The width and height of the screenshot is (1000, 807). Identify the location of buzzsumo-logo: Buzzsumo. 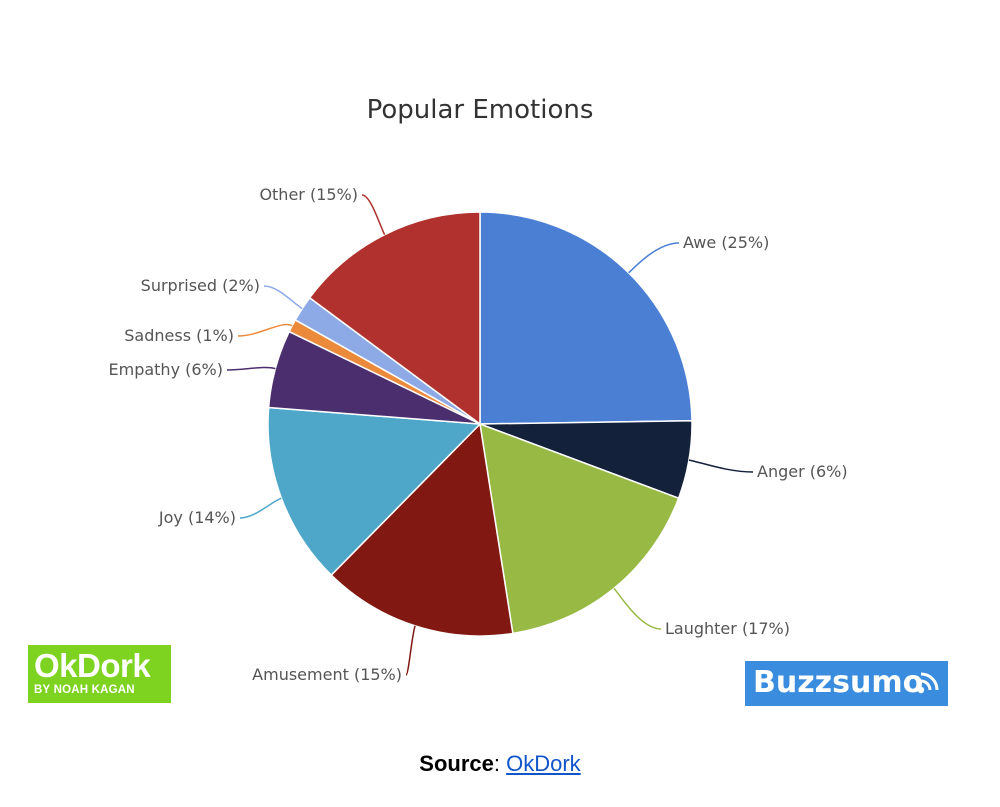
(846, 683).